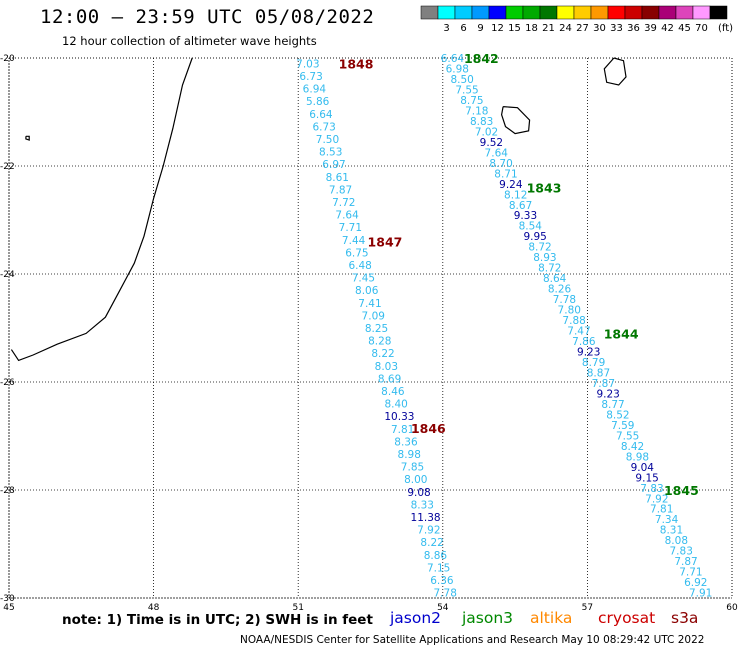 The height and width of the screenshot is (650, 740). I want to click on colorbar-tick-label: 21, so click(548, 28).